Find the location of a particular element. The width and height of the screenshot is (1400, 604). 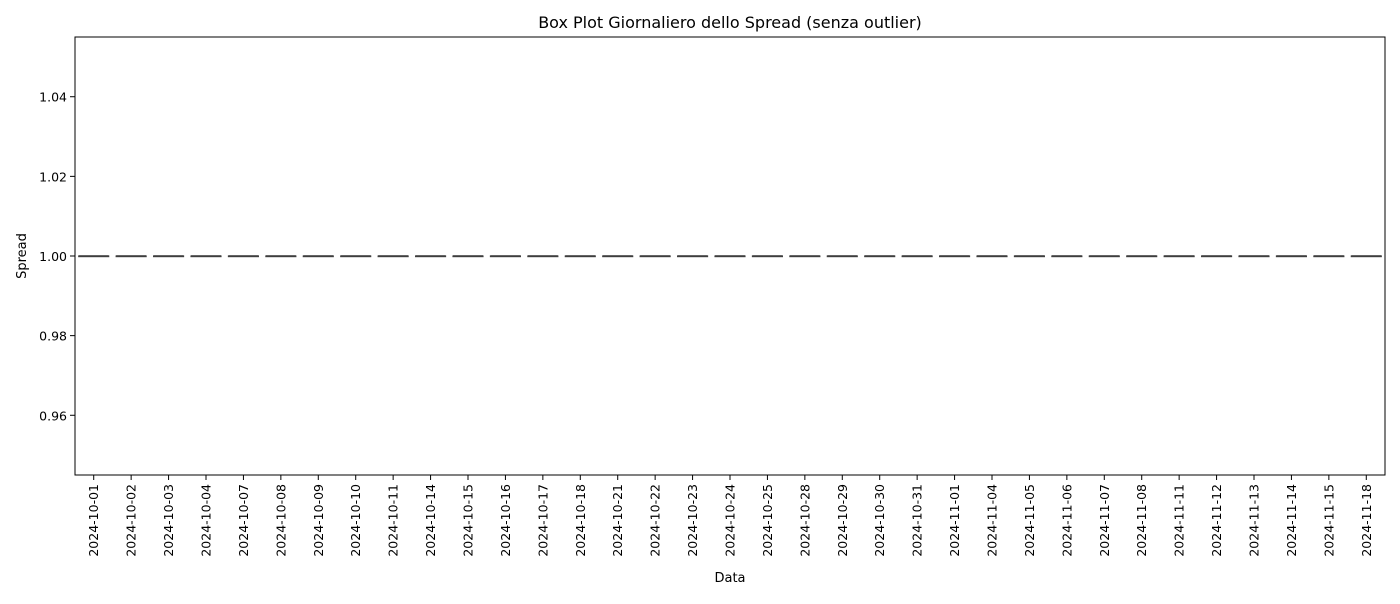

x-tick-label: 2024-11-18 is located at coordinates (1366, 520).